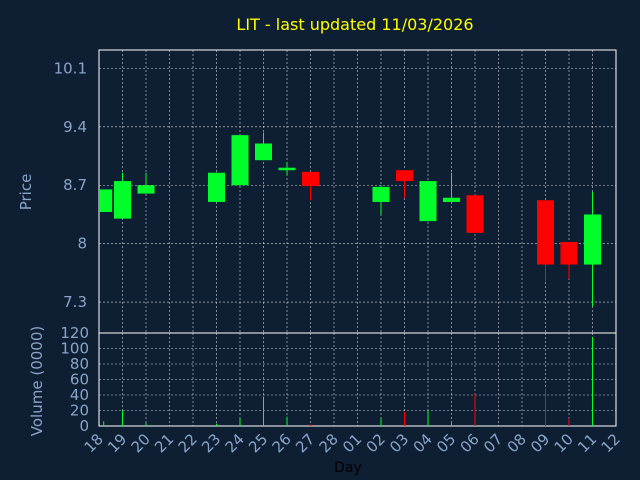  Describe the element at coordinates (517, 443) in the screenshot. I see `x-tick-label: 08` at that location.